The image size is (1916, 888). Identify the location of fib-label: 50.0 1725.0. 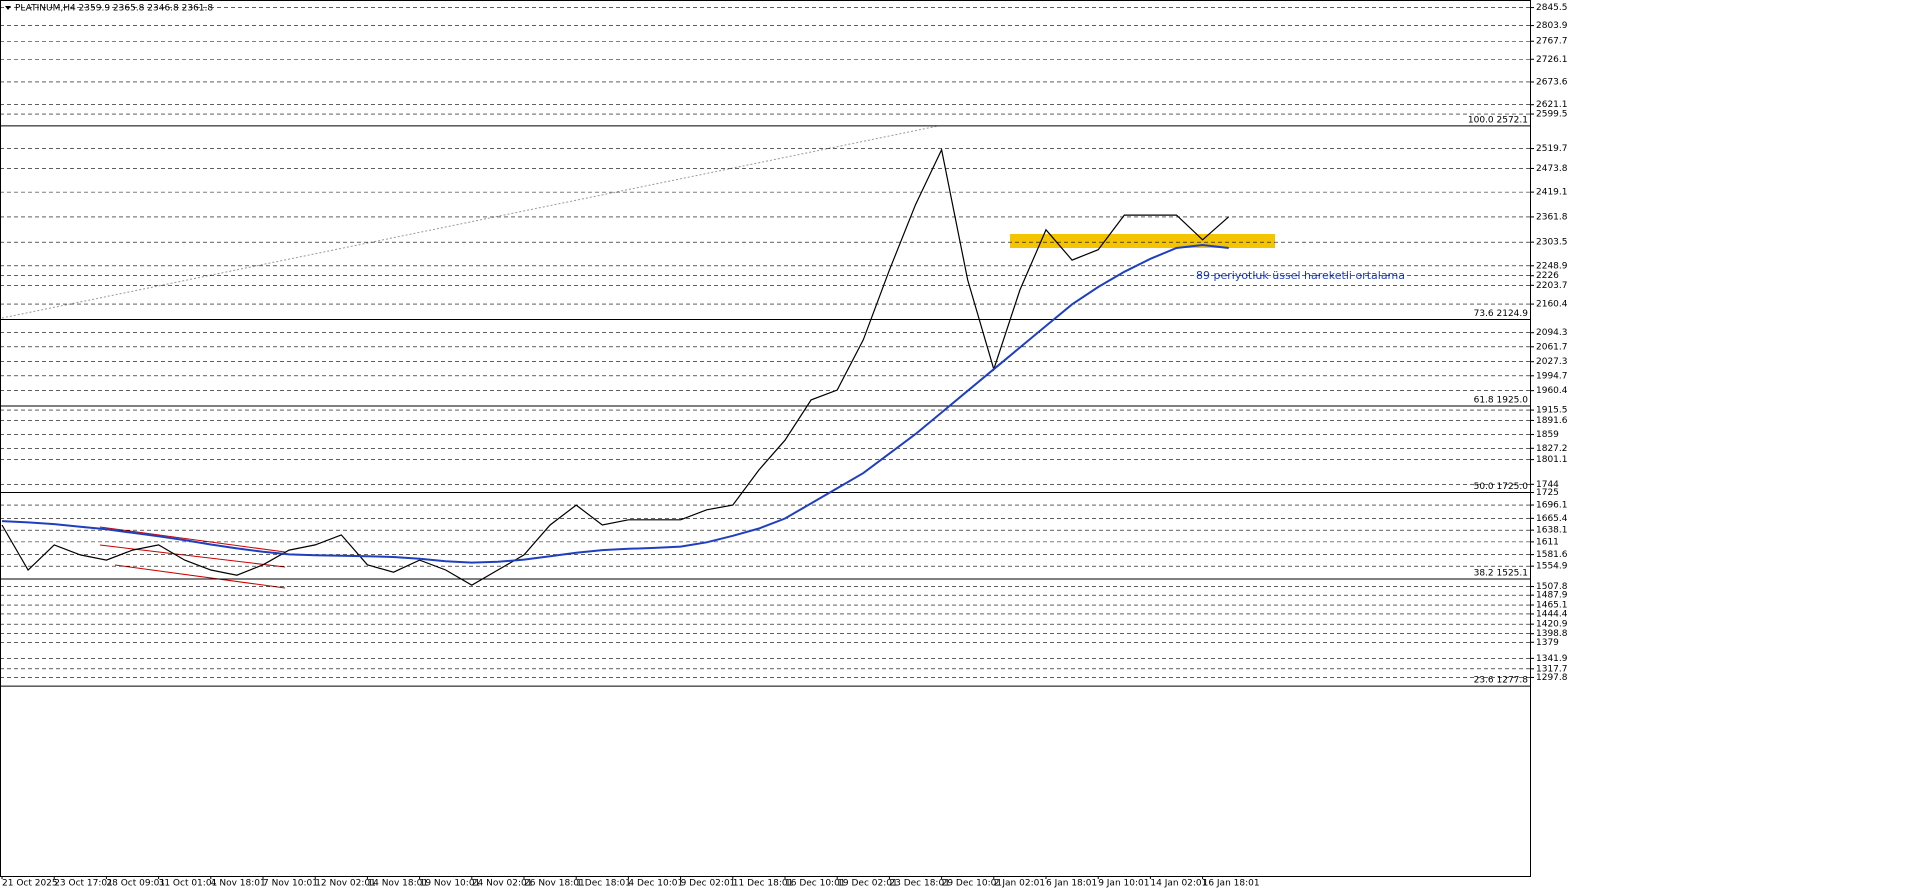
(1501, 487).